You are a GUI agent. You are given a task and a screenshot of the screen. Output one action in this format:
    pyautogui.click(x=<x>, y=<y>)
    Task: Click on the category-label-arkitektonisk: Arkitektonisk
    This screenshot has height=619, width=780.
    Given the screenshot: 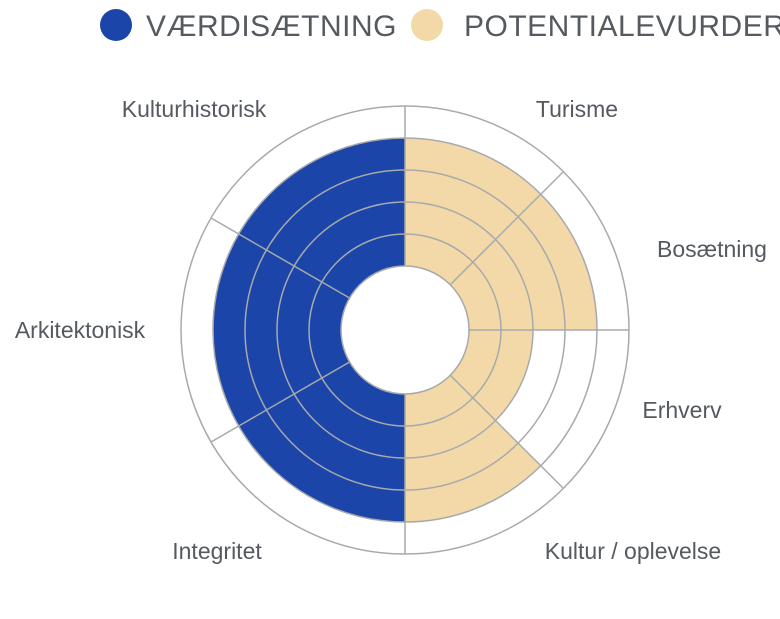 What is the action you would take?
    pyautogui.click(x=80, y=330)
    